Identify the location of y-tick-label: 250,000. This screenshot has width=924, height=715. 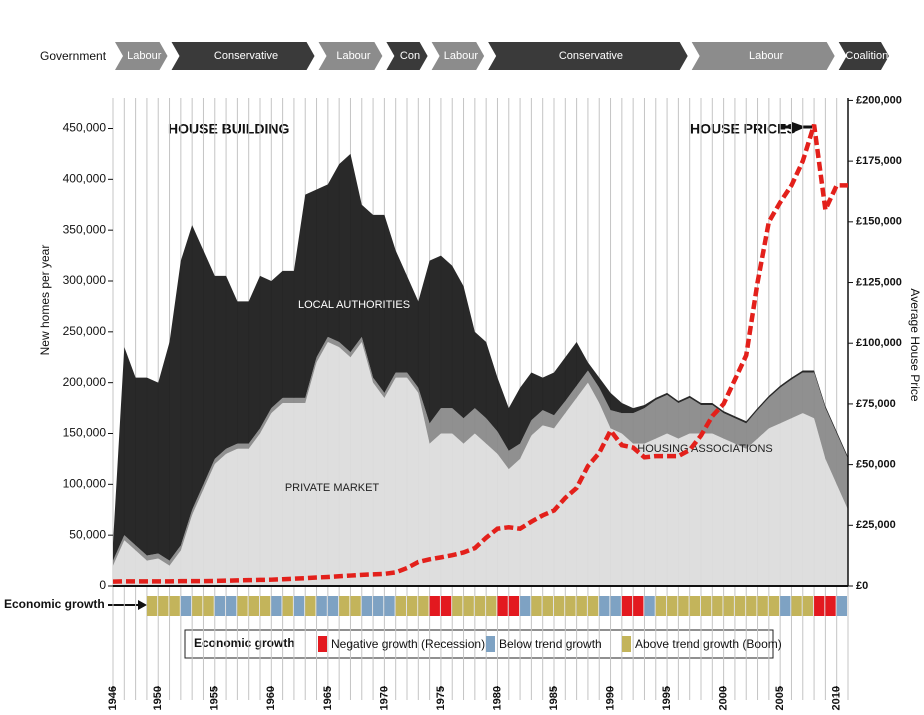
(85, 331).